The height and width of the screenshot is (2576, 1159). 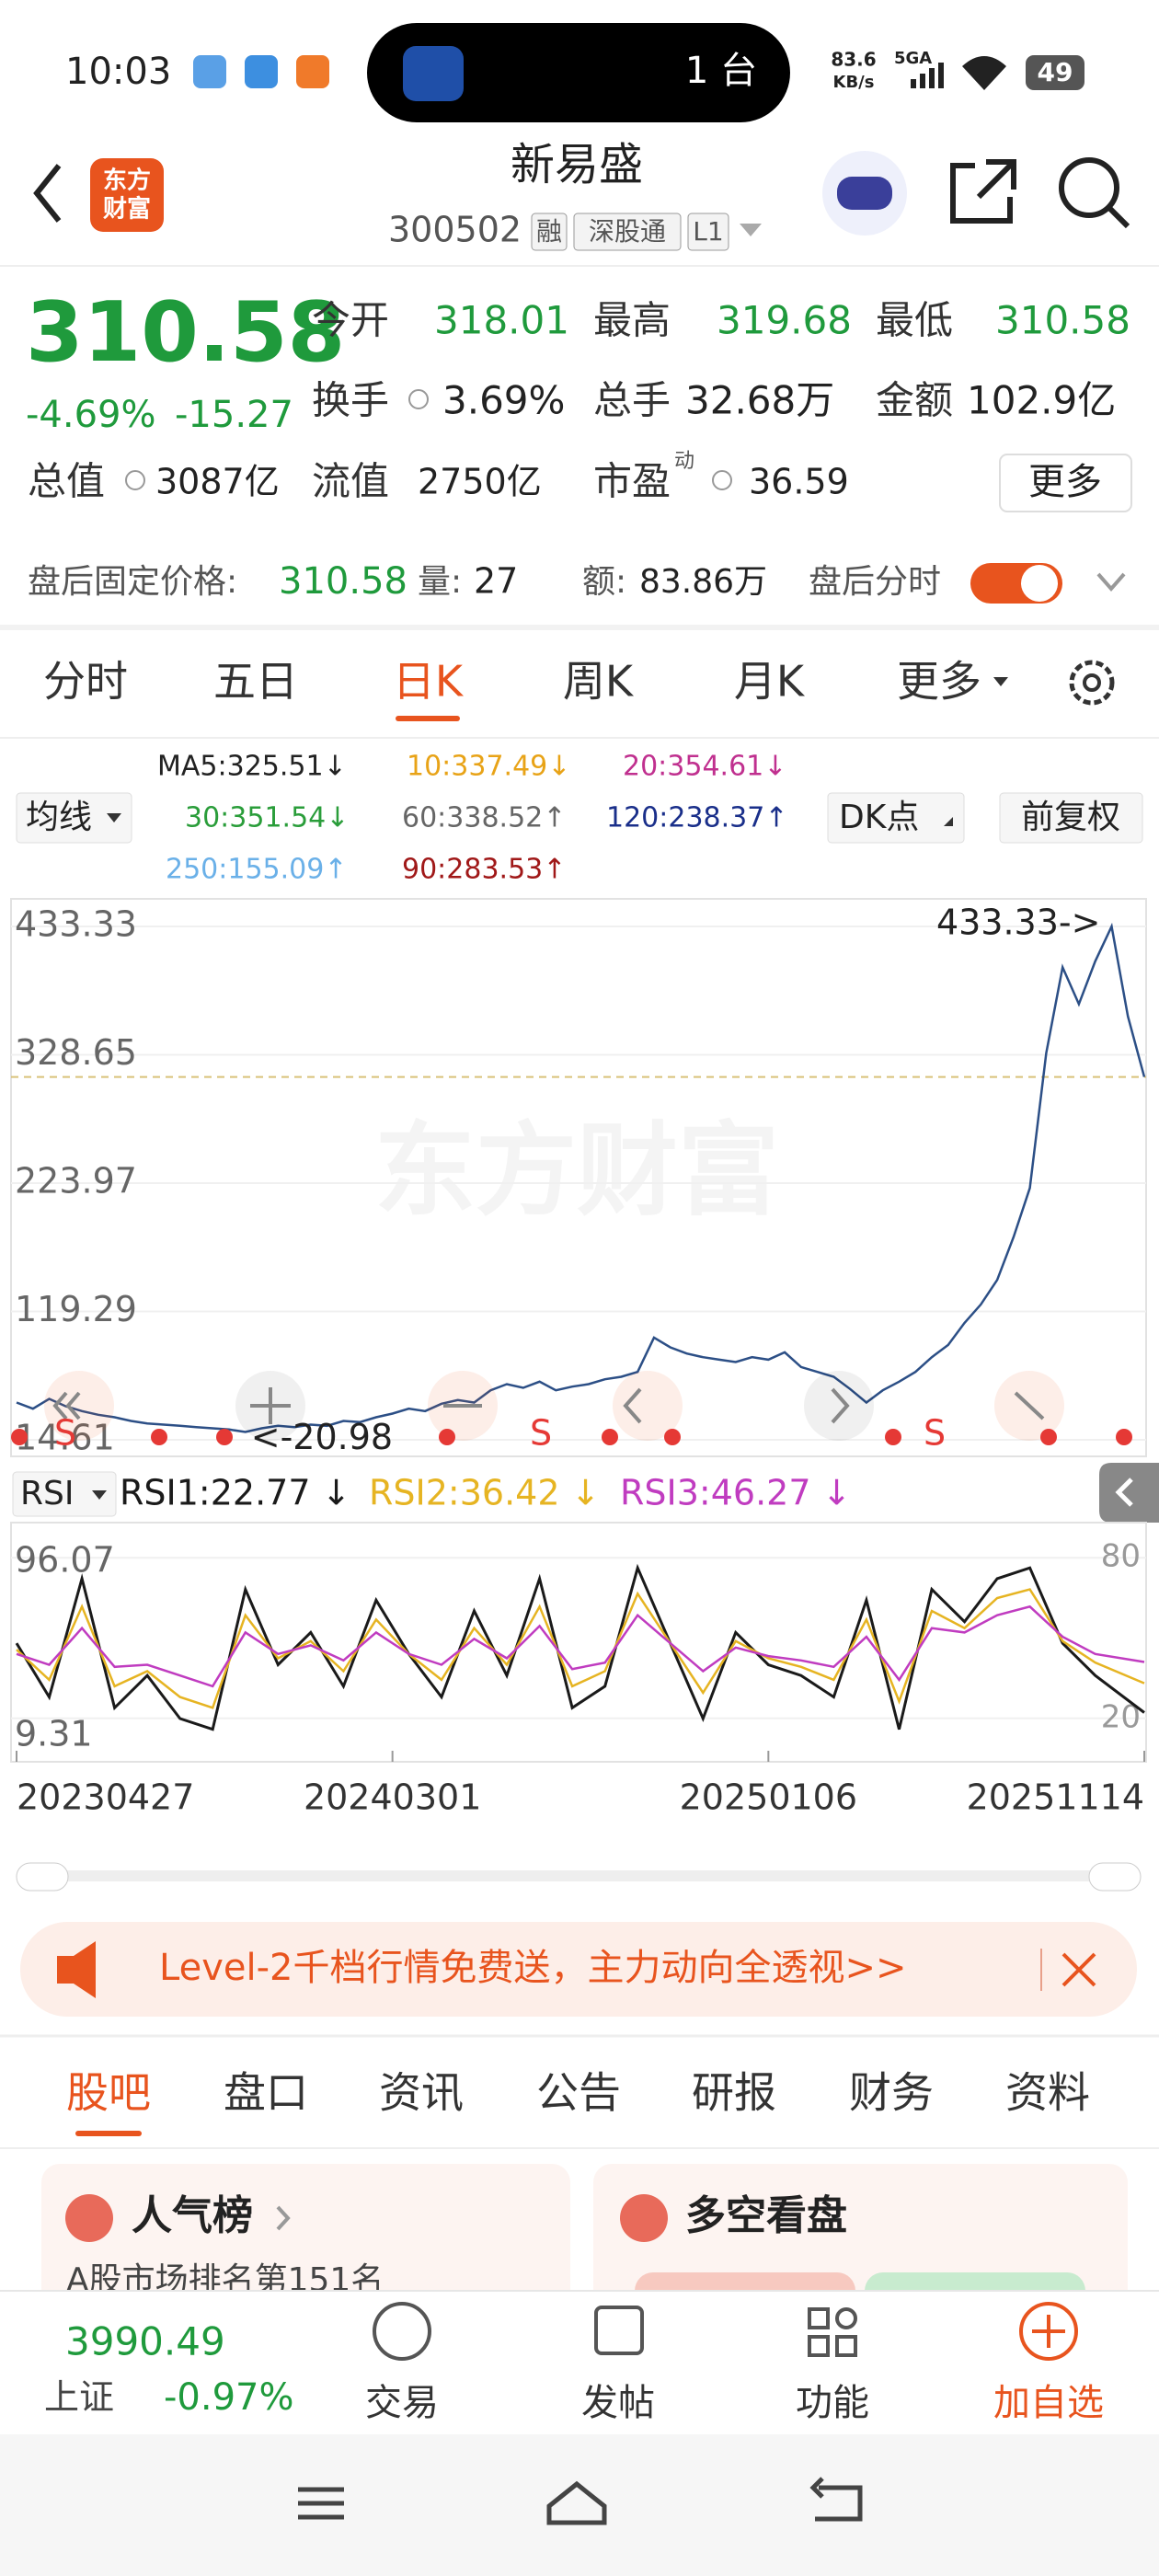 What do you see at coordinates (145, 2341) in the screenshot?
I see `index-value: 3990.49` at bounding box center [145, 2341].